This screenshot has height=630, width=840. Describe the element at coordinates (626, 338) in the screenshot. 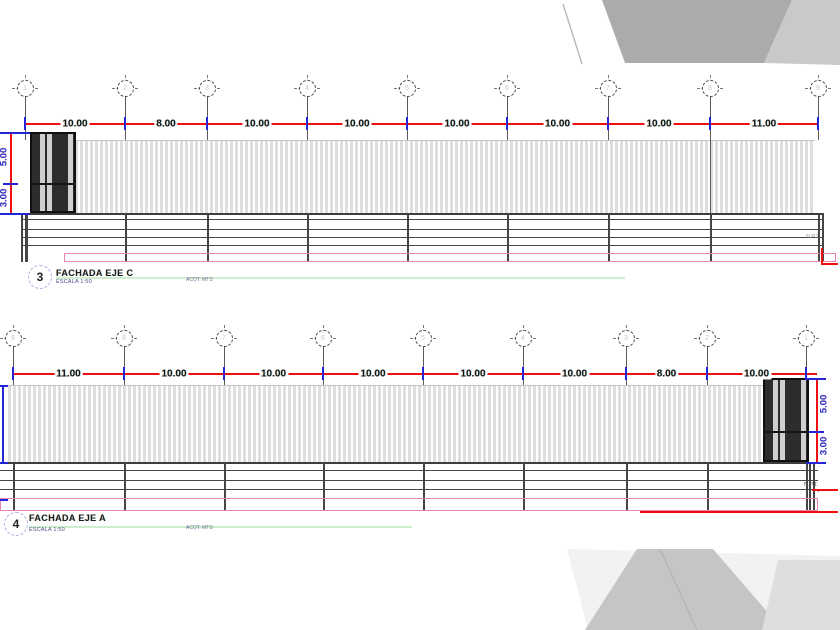

I see `grid-bubble: 3` at that location.